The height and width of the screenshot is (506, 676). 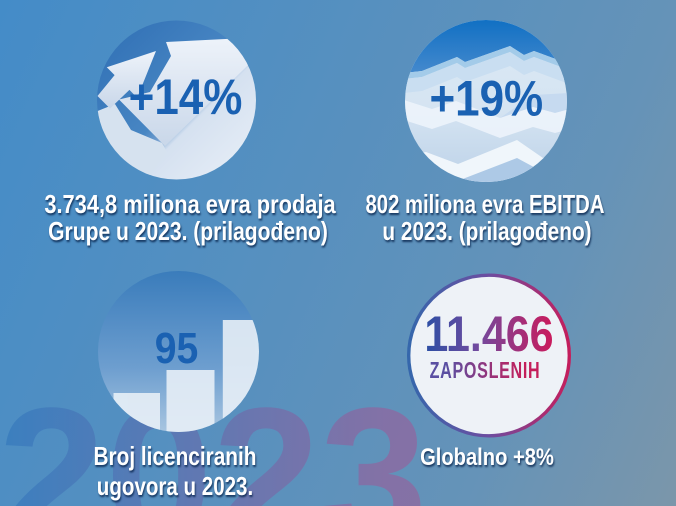 I want to click on svg-text: +14%, so click(x=186, y=96).